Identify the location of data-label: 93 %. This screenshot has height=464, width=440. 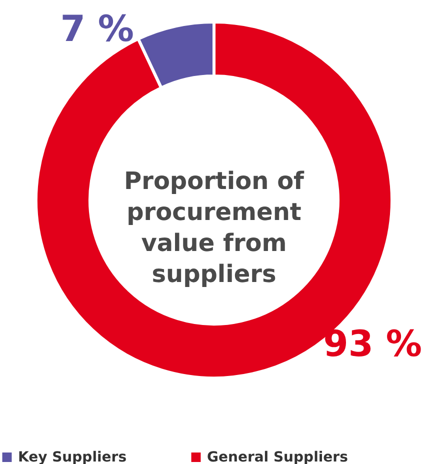
(372, 344).